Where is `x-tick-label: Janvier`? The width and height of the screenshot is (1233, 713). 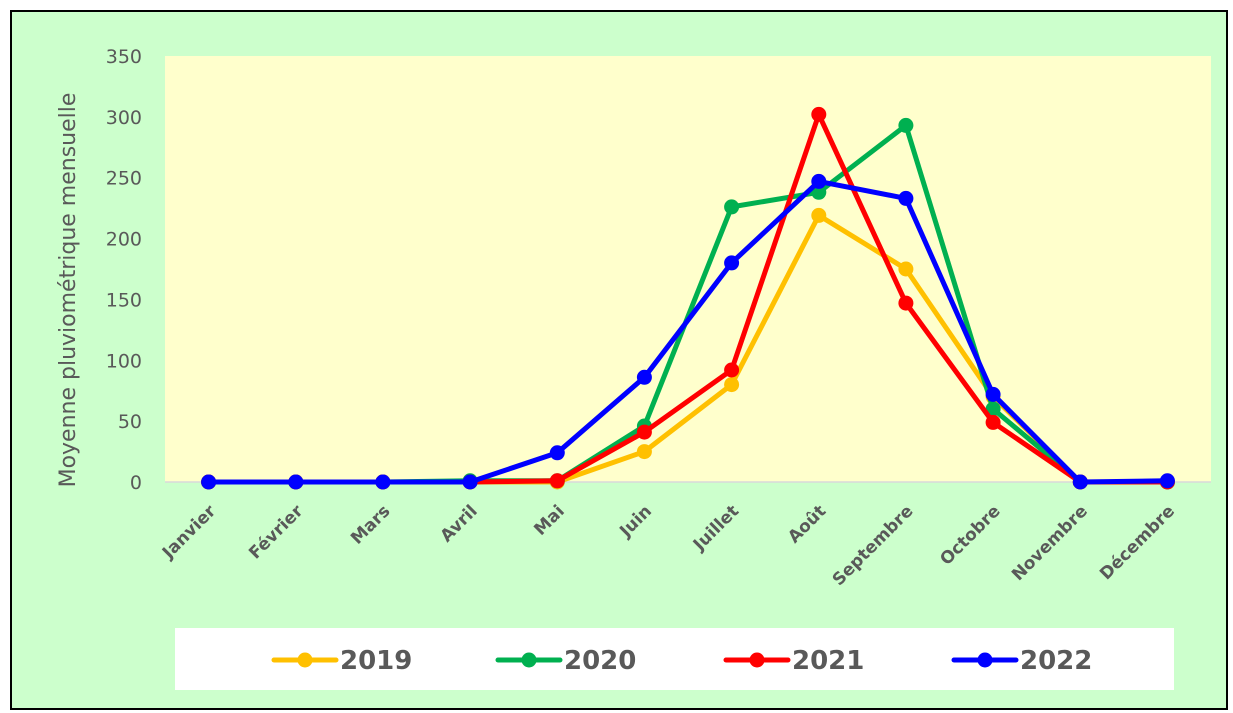
x-tick-label: Janvier is located at coordinates (189, 532).